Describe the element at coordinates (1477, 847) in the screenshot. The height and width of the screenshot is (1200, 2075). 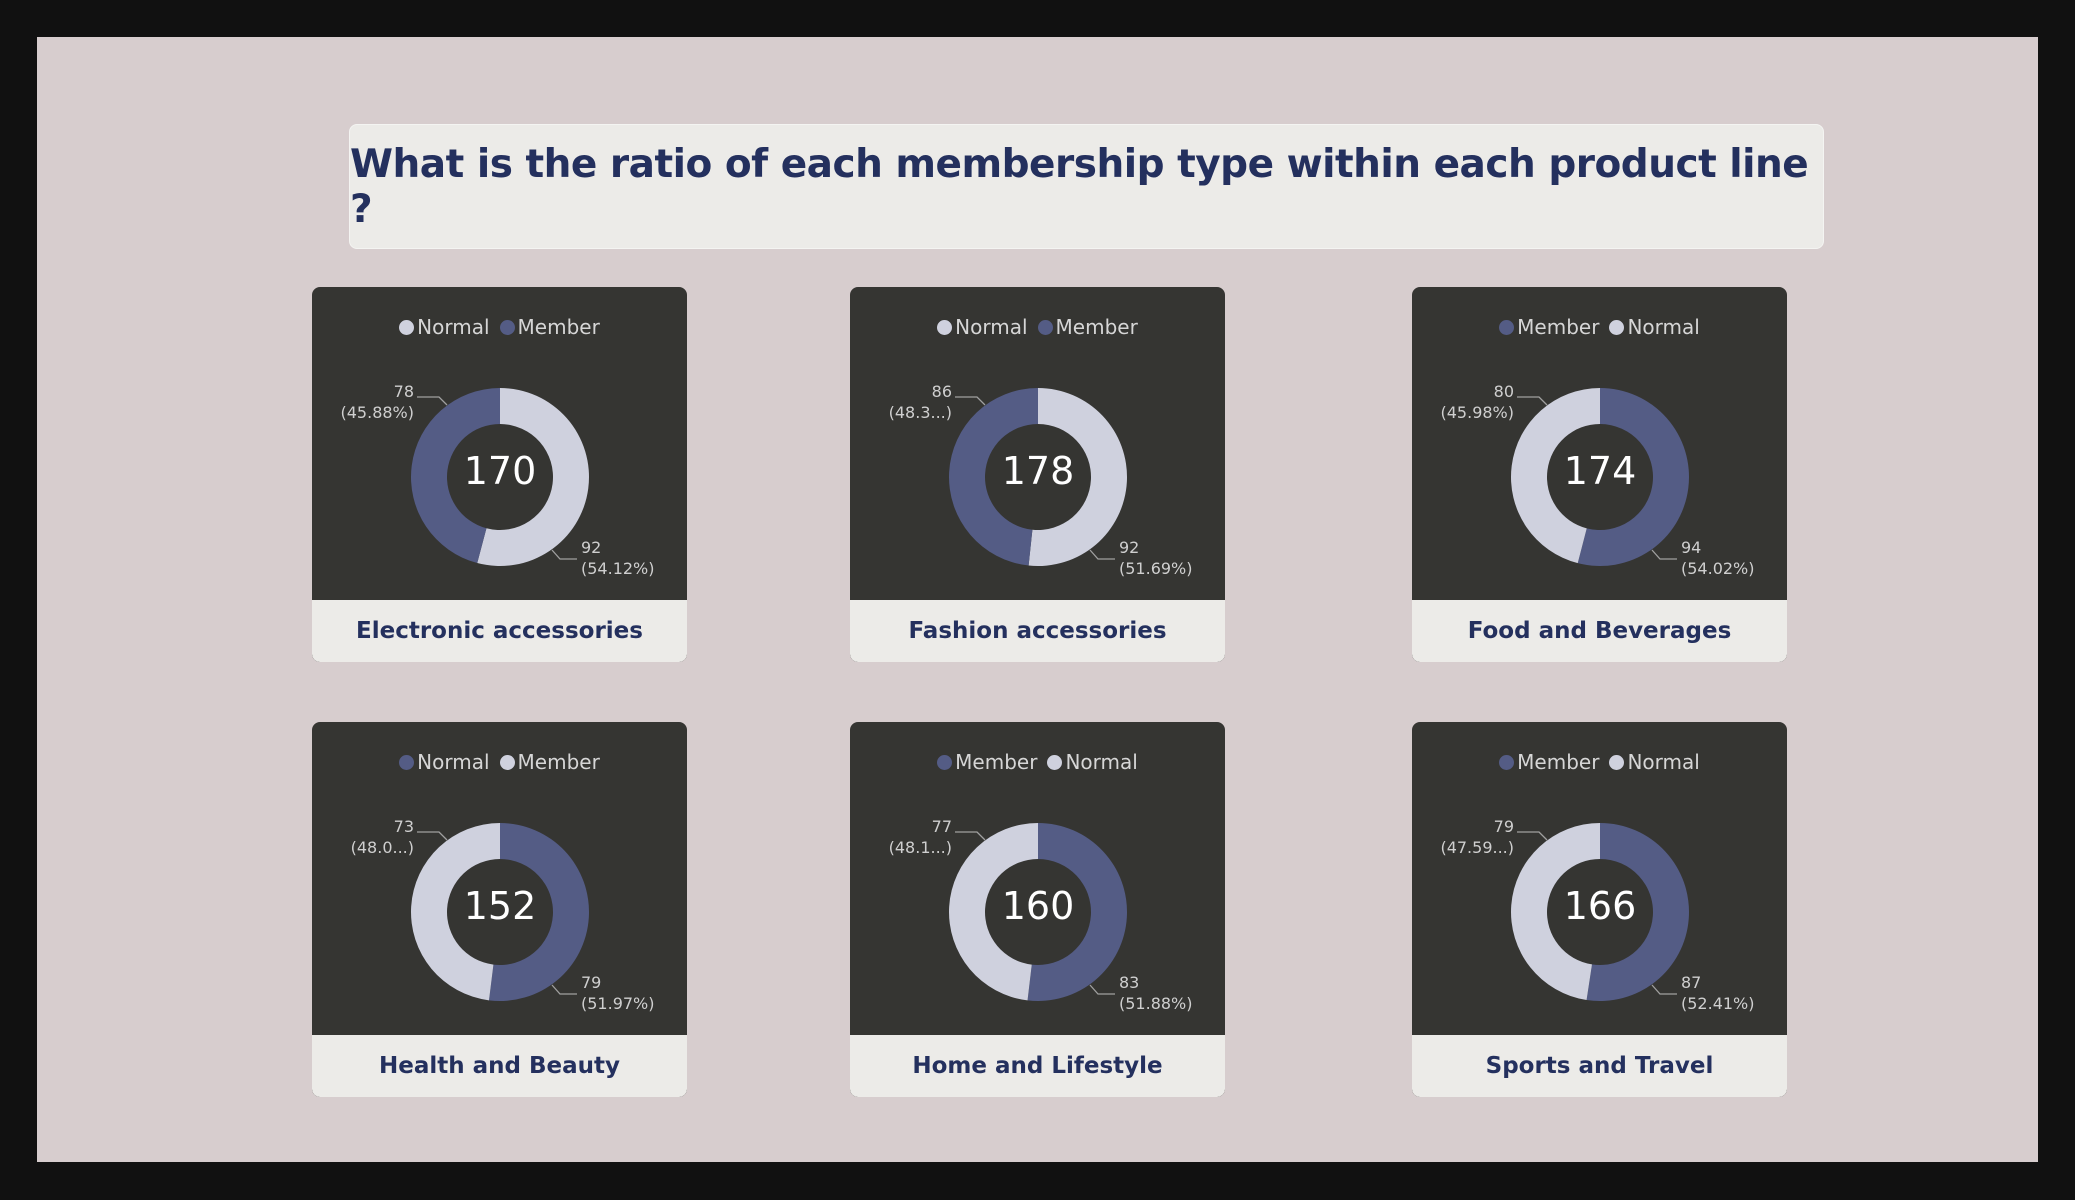
I see `data-label-percent: (47.59...)` at that location.